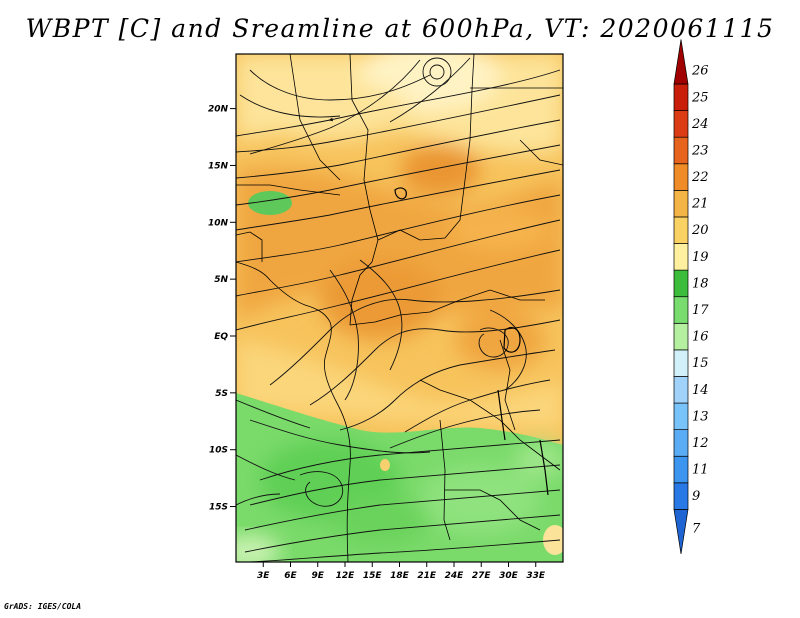  I want to click on colorbar-label: 25, so click(700, 97).